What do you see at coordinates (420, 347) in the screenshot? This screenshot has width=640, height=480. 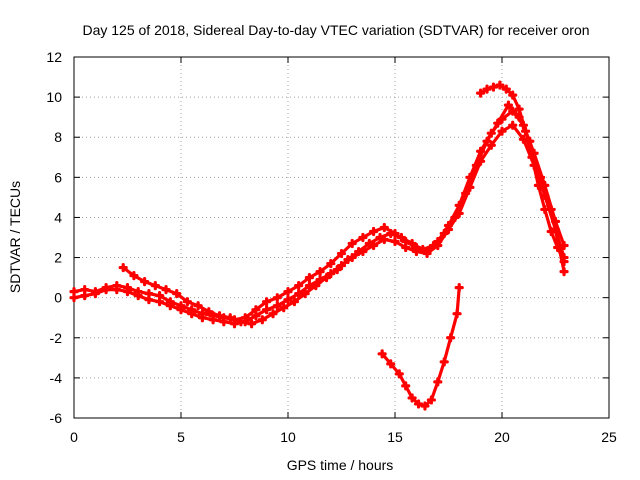 I see `series-line-track-e` at bounding box center [420, 347].